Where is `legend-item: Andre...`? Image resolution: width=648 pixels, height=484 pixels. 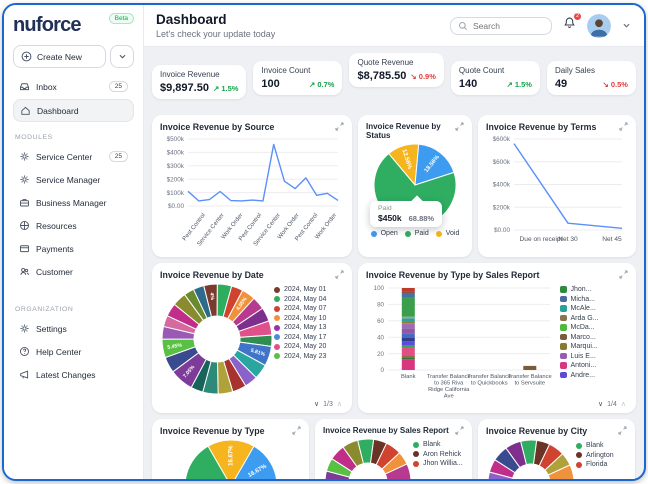
legend-item: Andre... is located at coordinates (594, 375).